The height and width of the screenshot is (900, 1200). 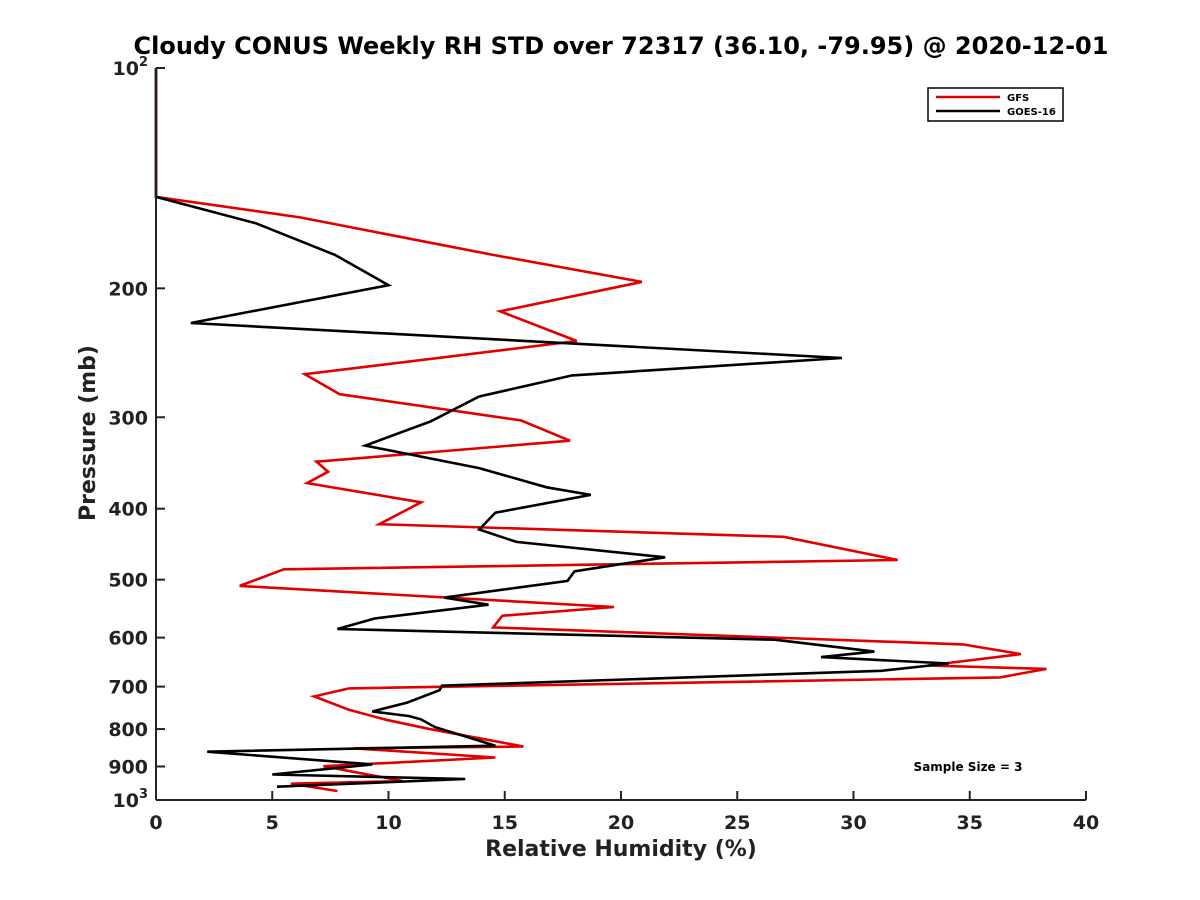 What do you see at coordinates (128, 768) in the screenshot?
I see `y-tick-label: 900` at bounding box center [128, 768].